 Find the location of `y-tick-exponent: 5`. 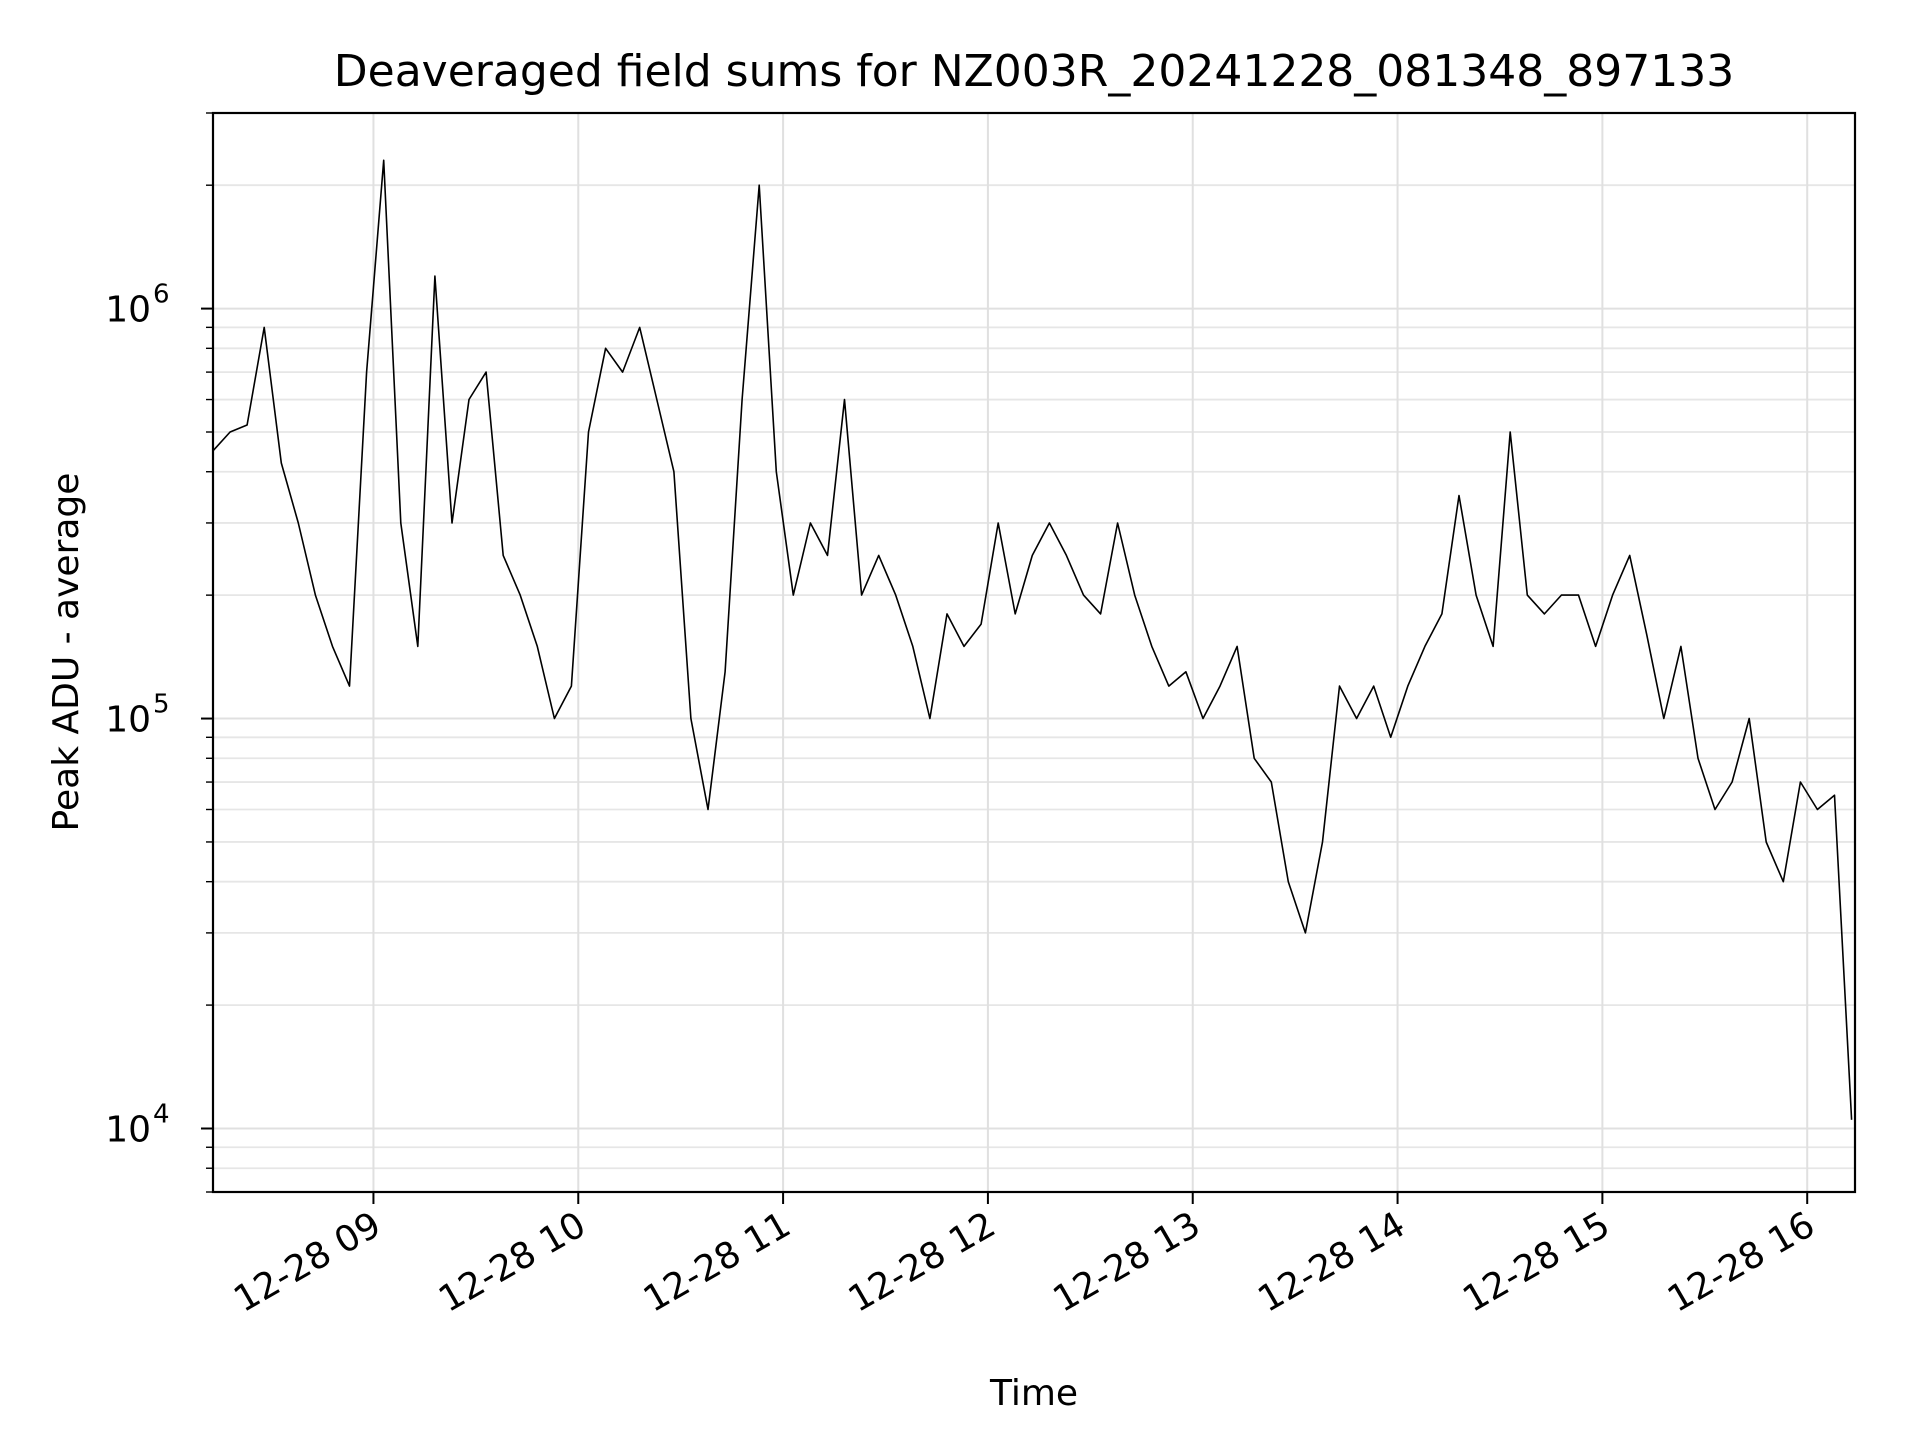

y-tick-exponent: 5 is located at coordinates (161, 705).